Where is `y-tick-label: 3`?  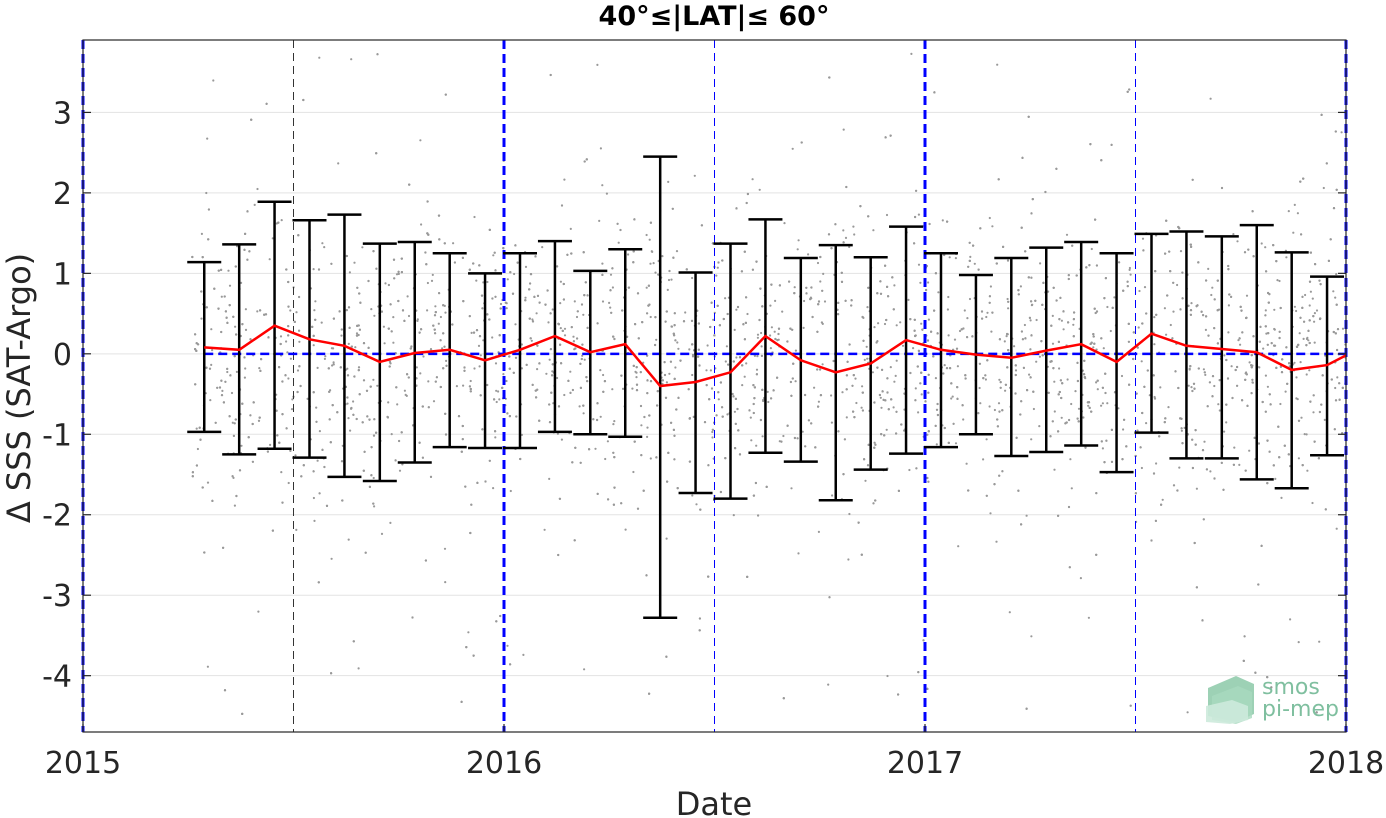 y-tick-label: 3 is located at coordinates (62, 113).